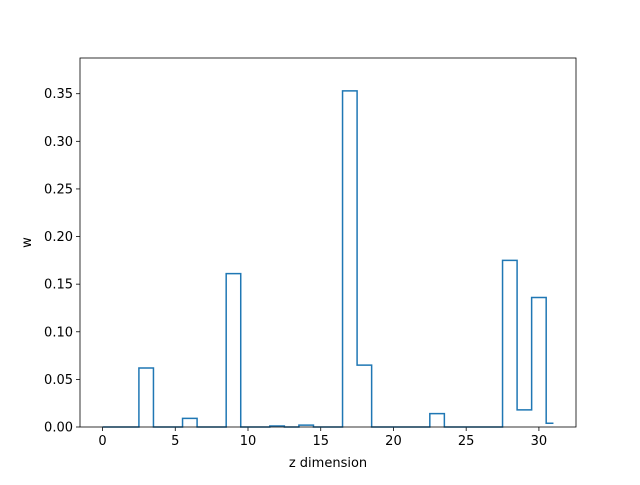  What do you see at coordinates (328, 463) in the screenshot?
I see `x-axis-label: z dimension` at bounding box center [328, 463].